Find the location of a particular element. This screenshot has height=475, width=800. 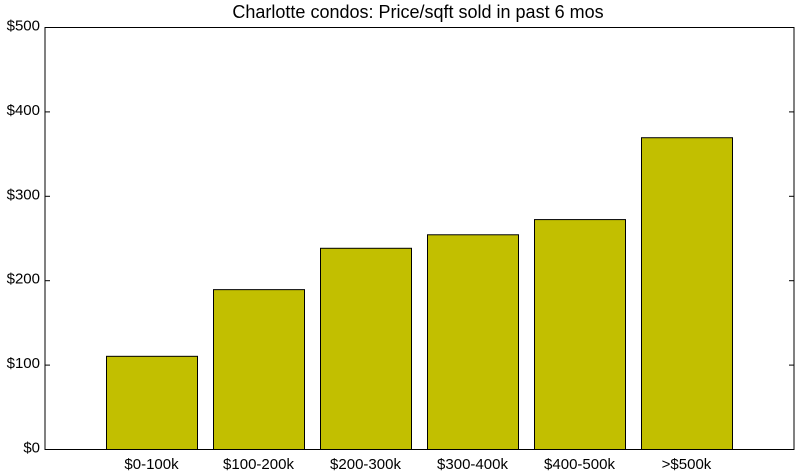

x-tick-label: $100-200k is located at coordinates (258, 464).